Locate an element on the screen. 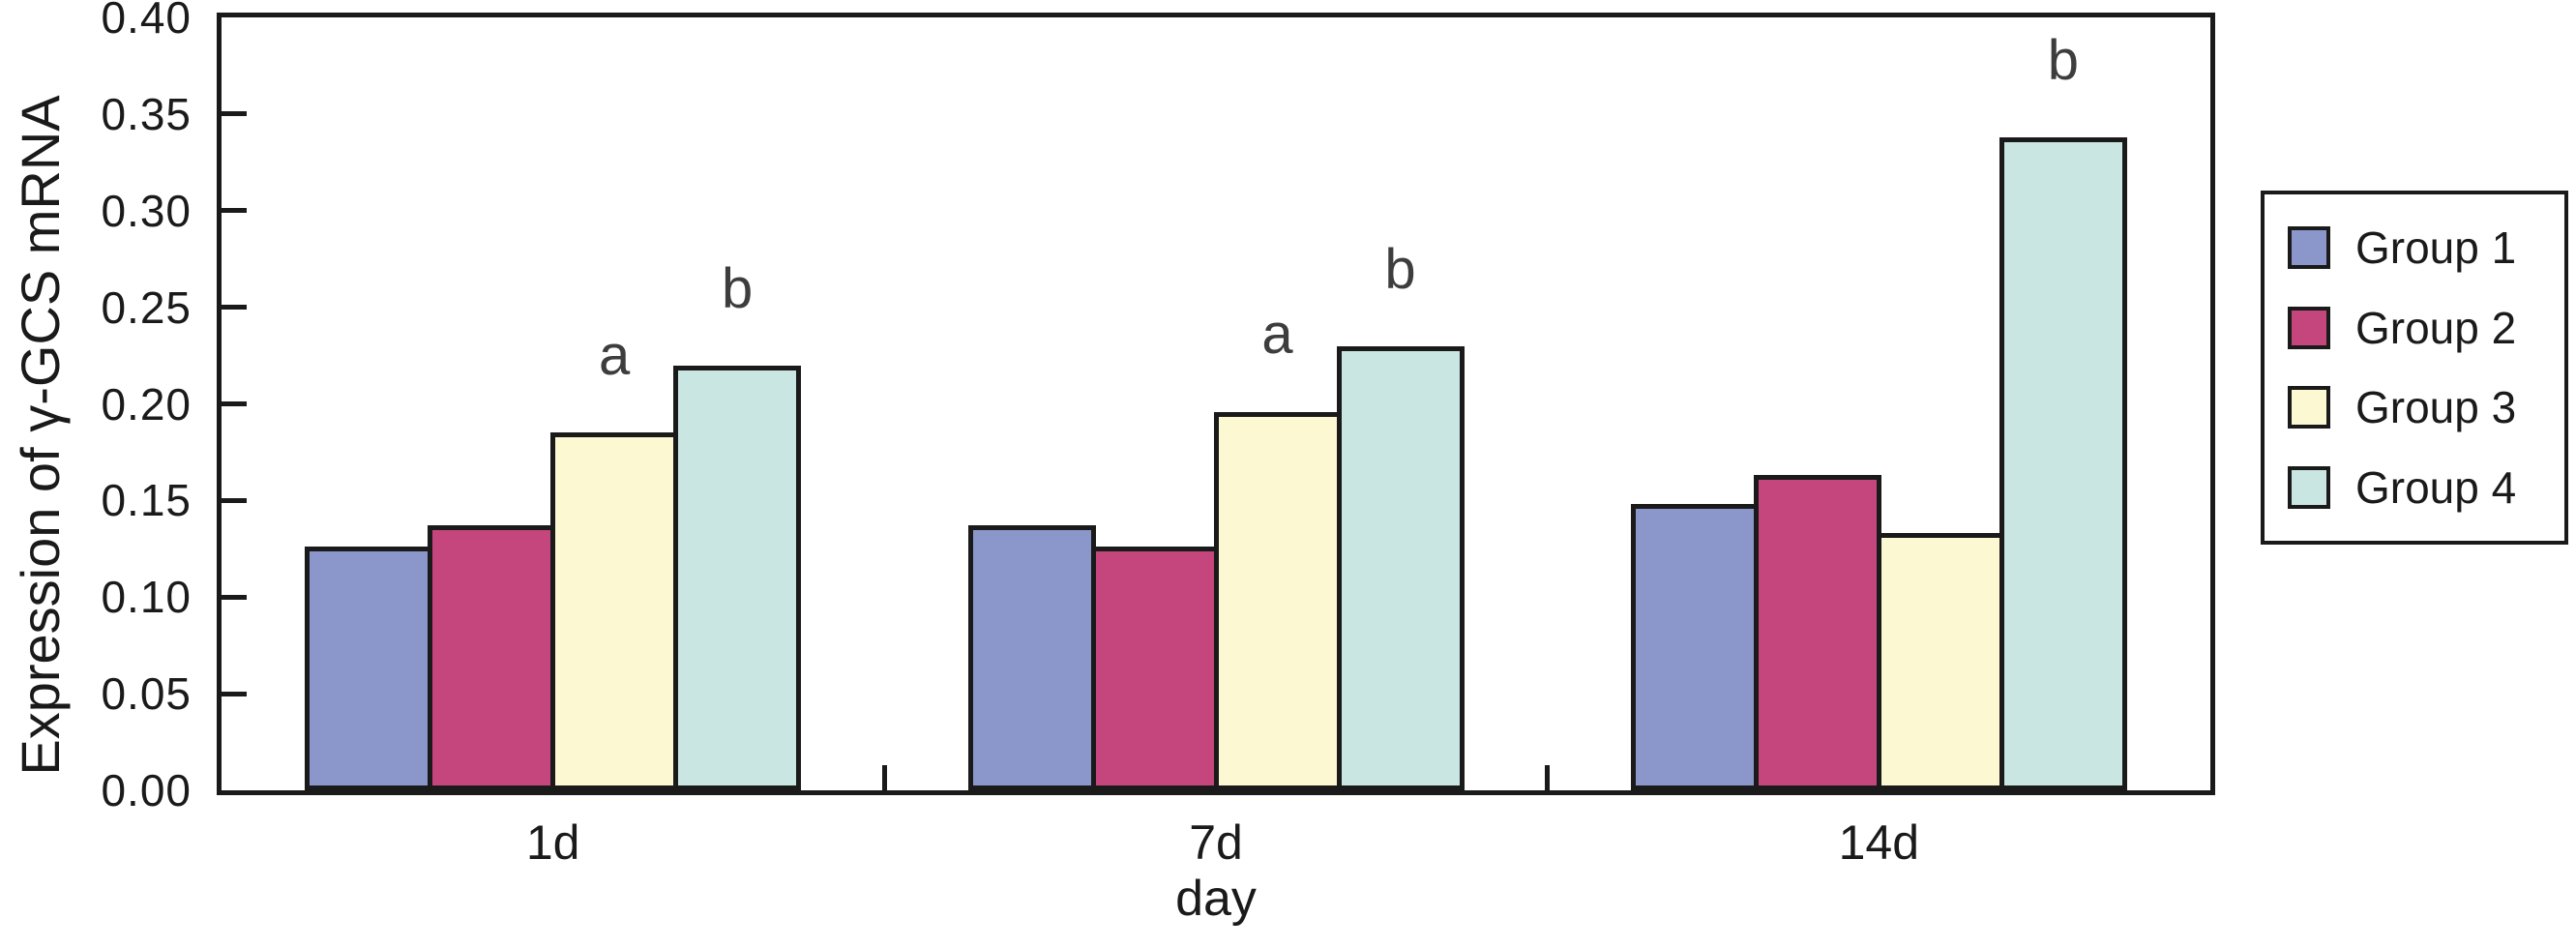 This screenshot has width=2576, height=948. y-tick-label: 0.40 is located at coordinates (146, 21).